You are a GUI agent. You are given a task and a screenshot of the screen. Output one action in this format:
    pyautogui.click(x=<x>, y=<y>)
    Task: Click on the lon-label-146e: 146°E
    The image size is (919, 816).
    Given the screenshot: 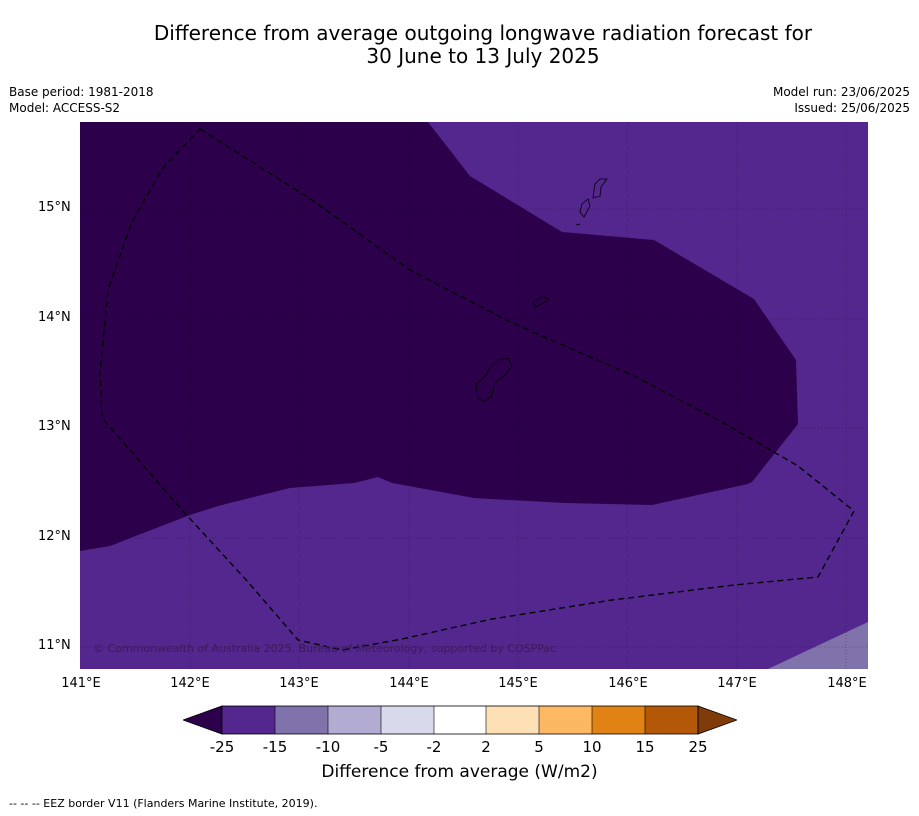 What is the action you would take?
    pyautogui.click(x=628, y=683)
    